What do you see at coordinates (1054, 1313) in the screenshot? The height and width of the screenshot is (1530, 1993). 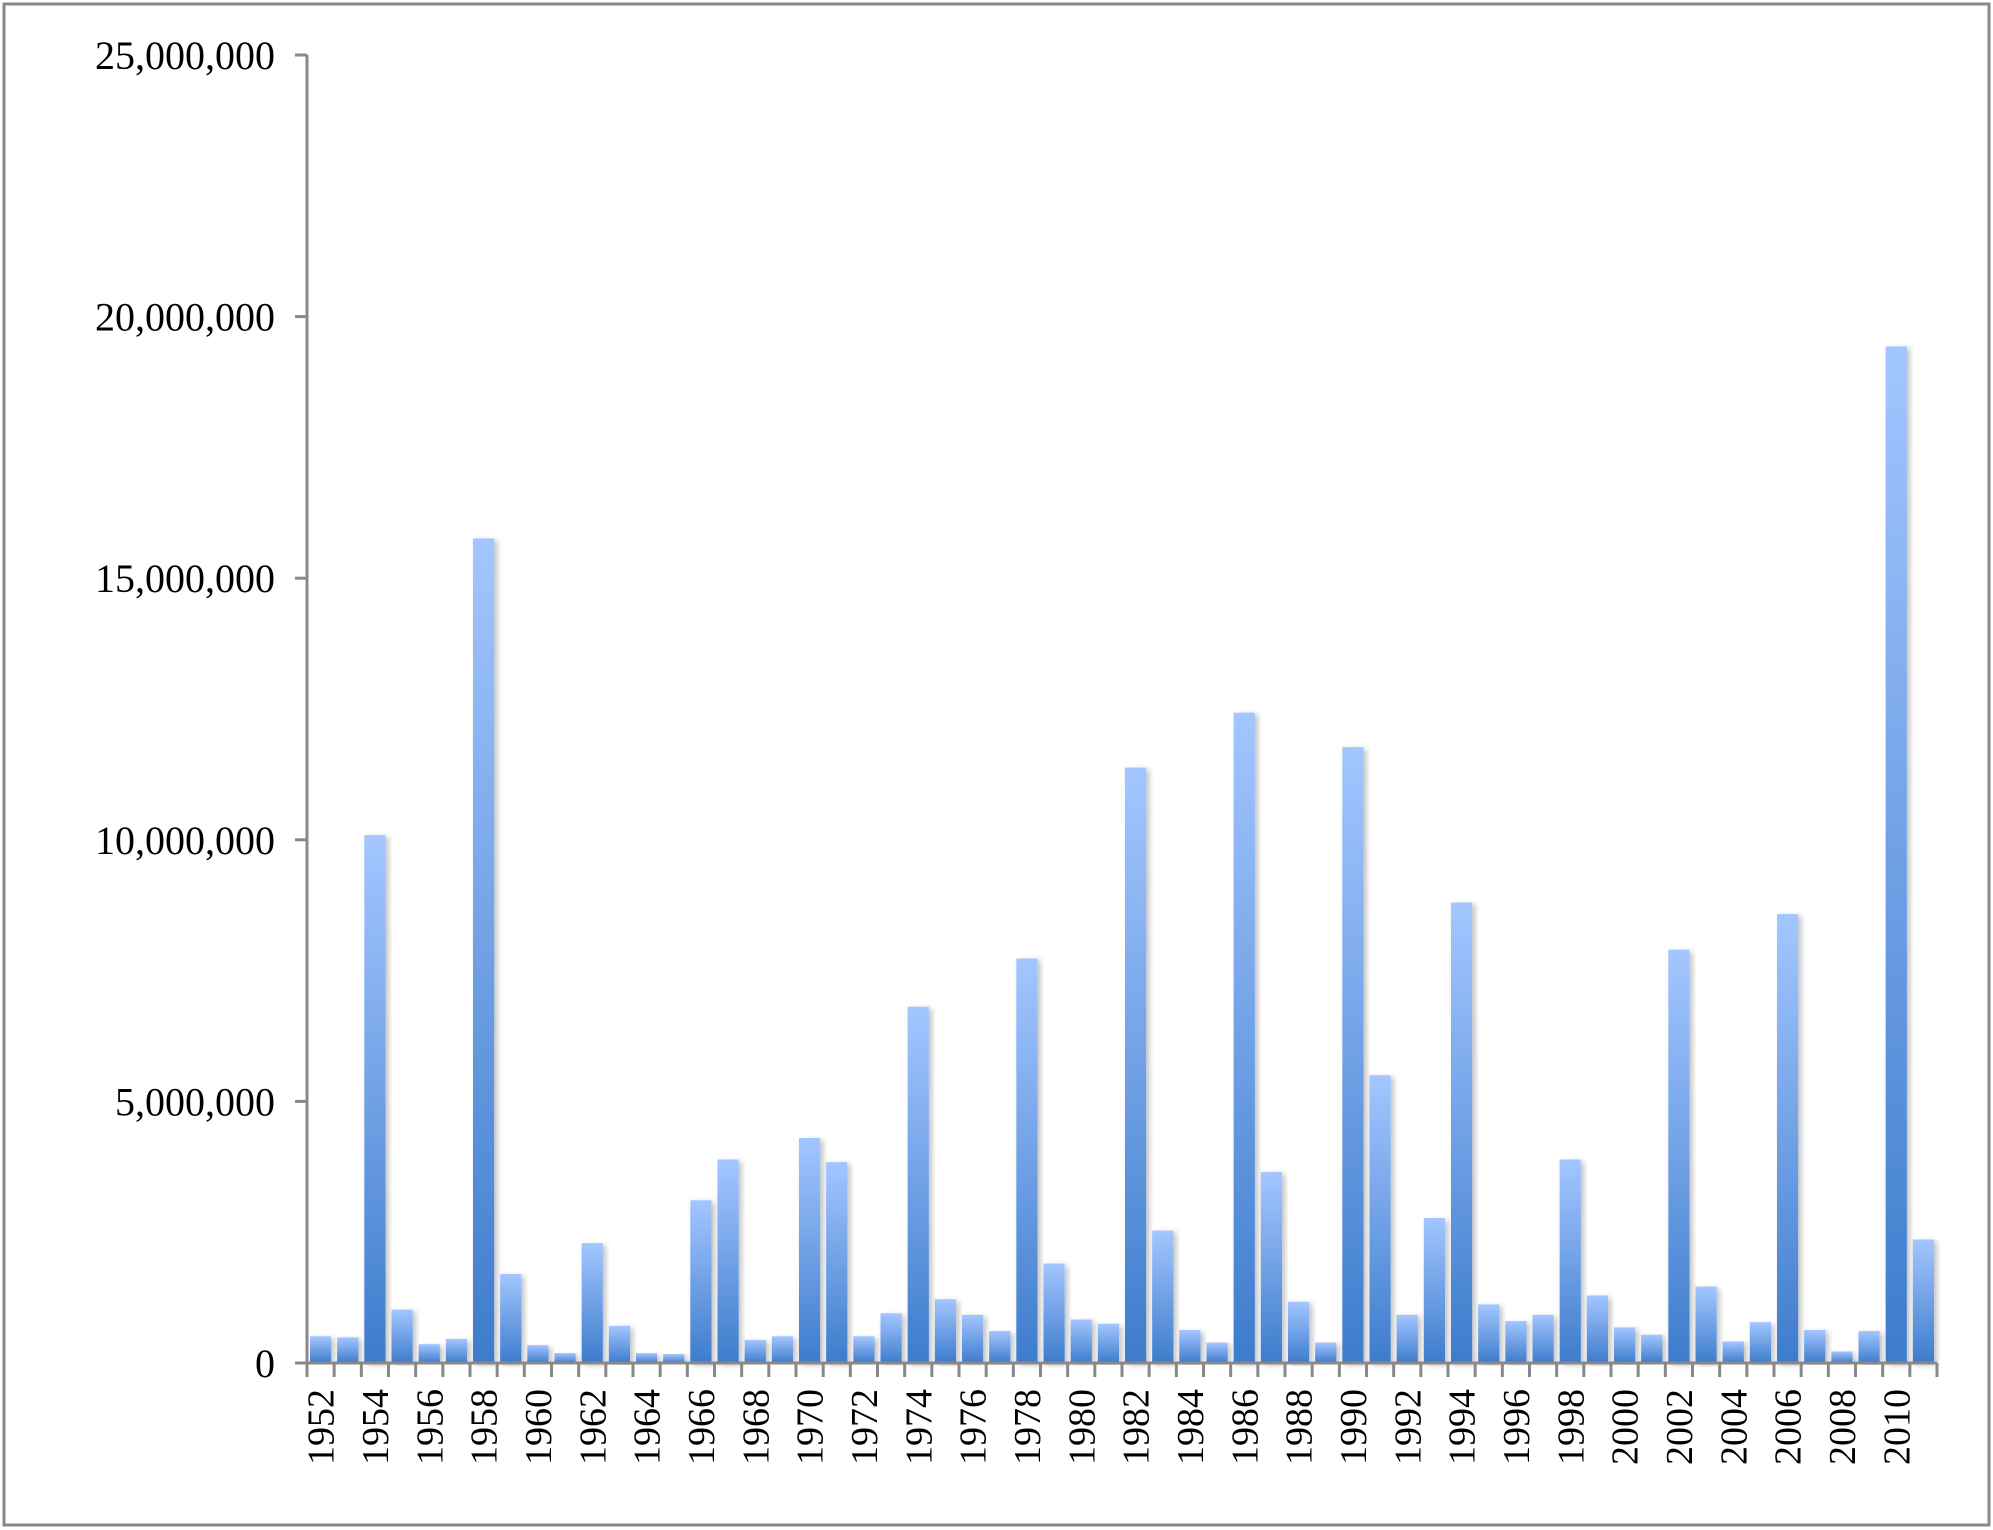 I see `bar-1979` at bounding box center [1054, 1313].